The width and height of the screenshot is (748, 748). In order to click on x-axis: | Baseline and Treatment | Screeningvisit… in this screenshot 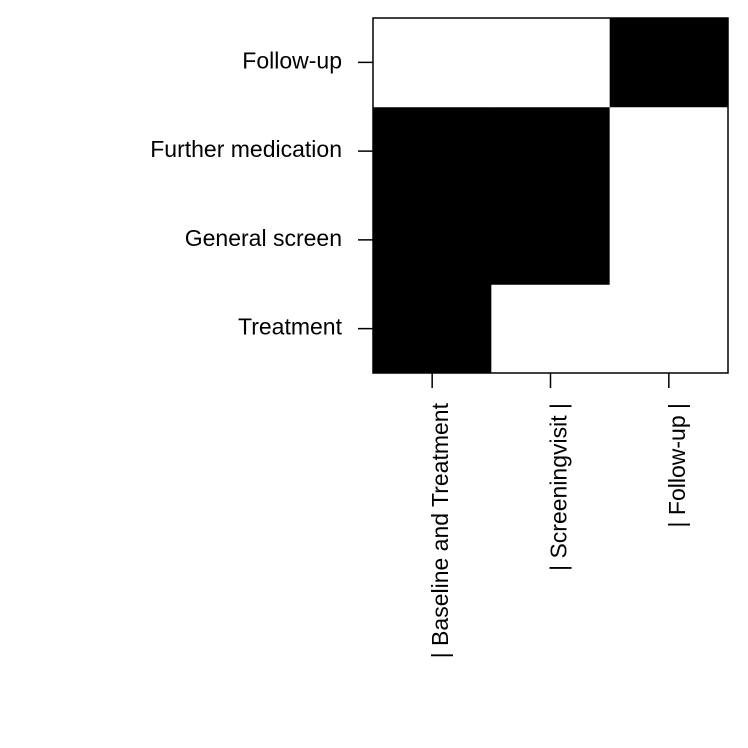, I will do `click(558, 515)`.